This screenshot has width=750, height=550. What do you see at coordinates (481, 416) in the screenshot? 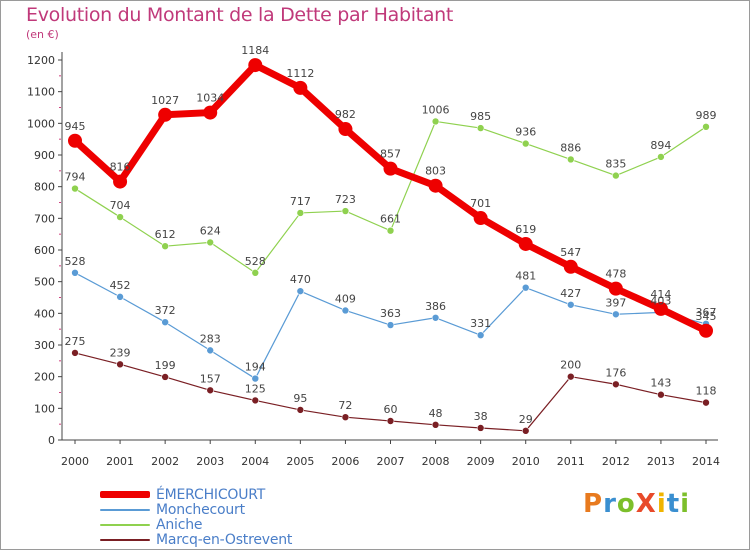
I see `data-label: 38` at bounding box center [481, 416].